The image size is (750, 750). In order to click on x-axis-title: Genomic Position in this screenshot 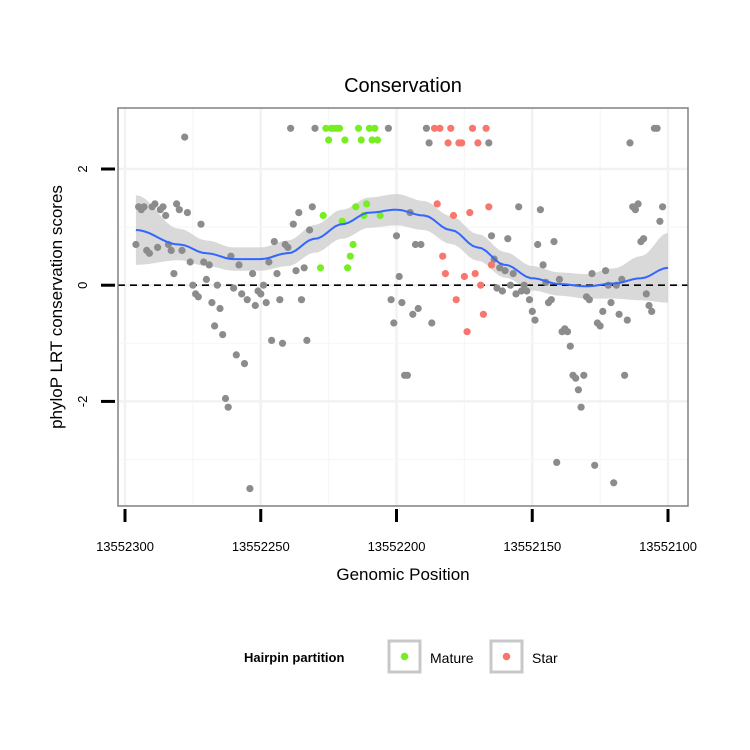, I will do `click(402, 574)`.